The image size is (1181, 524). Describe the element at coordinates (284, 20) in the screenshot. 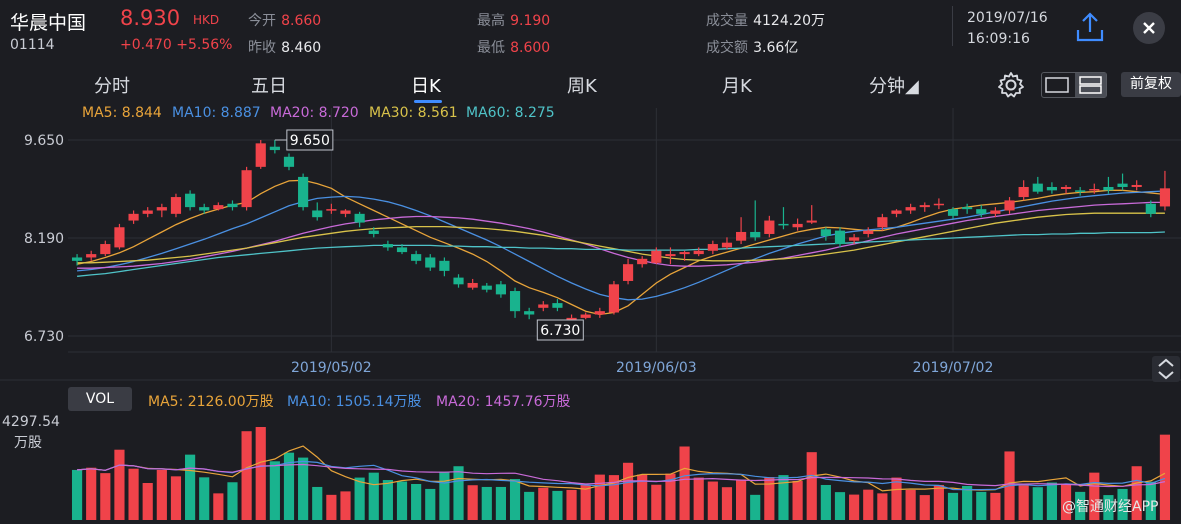

I see `open-stat: 今开 8.660` at that location.